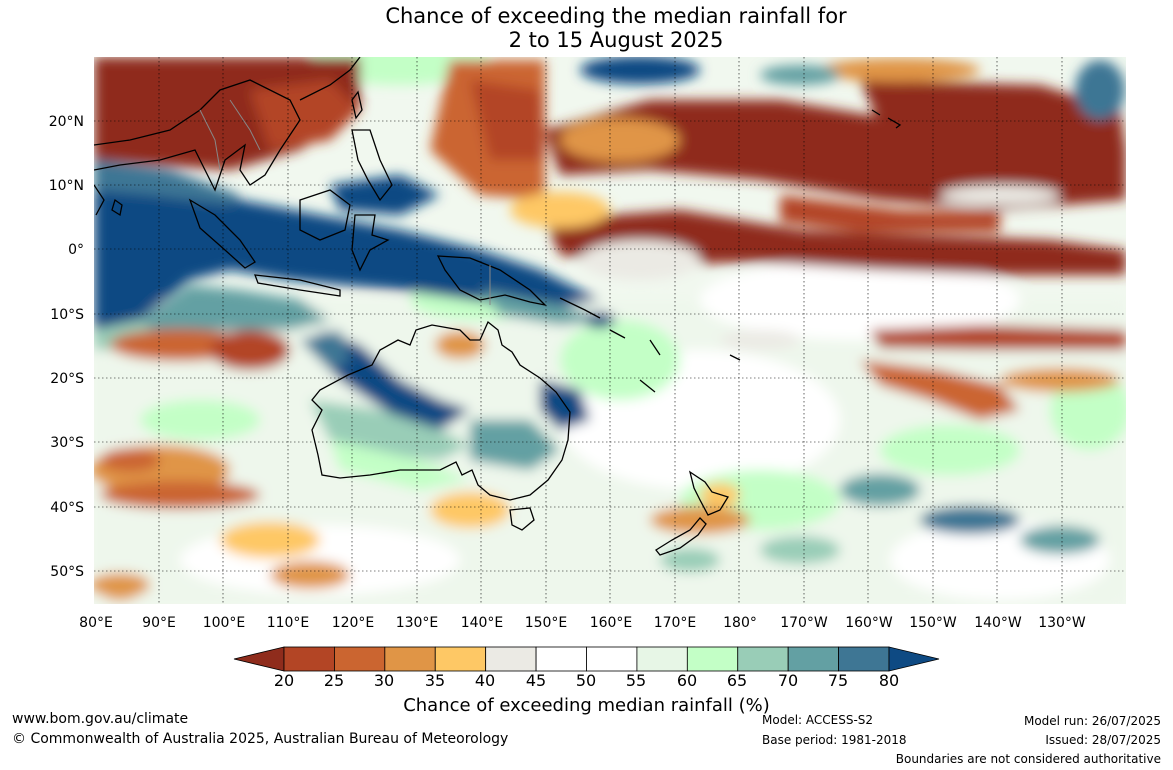  What do you see at coordinates (334, 680) in the screenshot?
I see `colorbar-tick: 25` at bounding box center [334, 680].